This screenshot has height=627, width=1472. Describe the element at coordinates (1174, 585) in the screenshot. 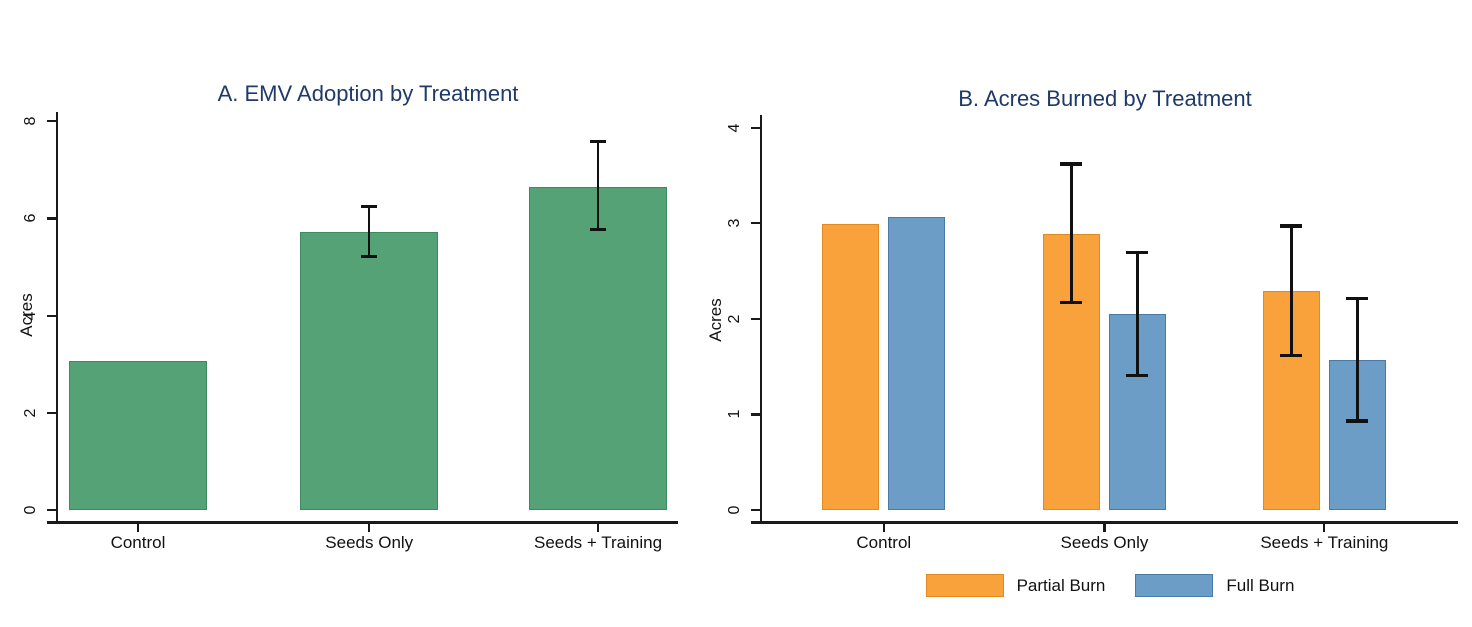

I see `full-burn-swatch` at that location.